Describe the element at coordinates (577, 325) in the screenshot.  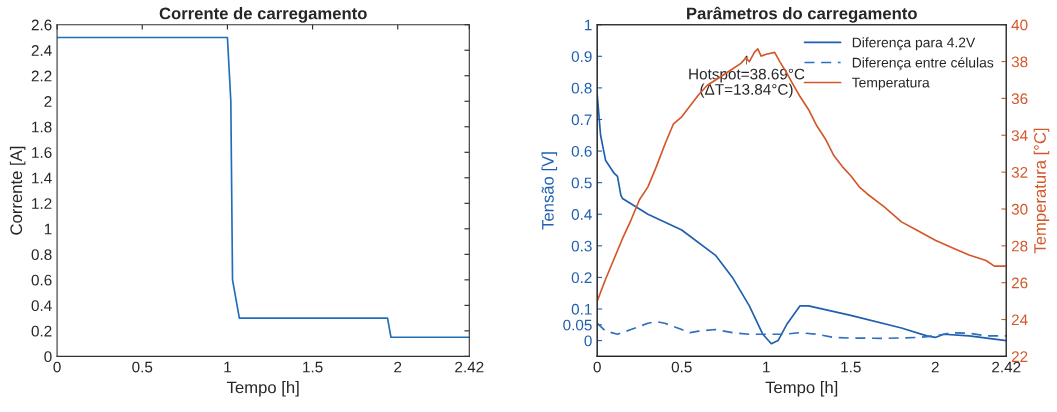
I see `y-tick-label: 0.05` at that location.